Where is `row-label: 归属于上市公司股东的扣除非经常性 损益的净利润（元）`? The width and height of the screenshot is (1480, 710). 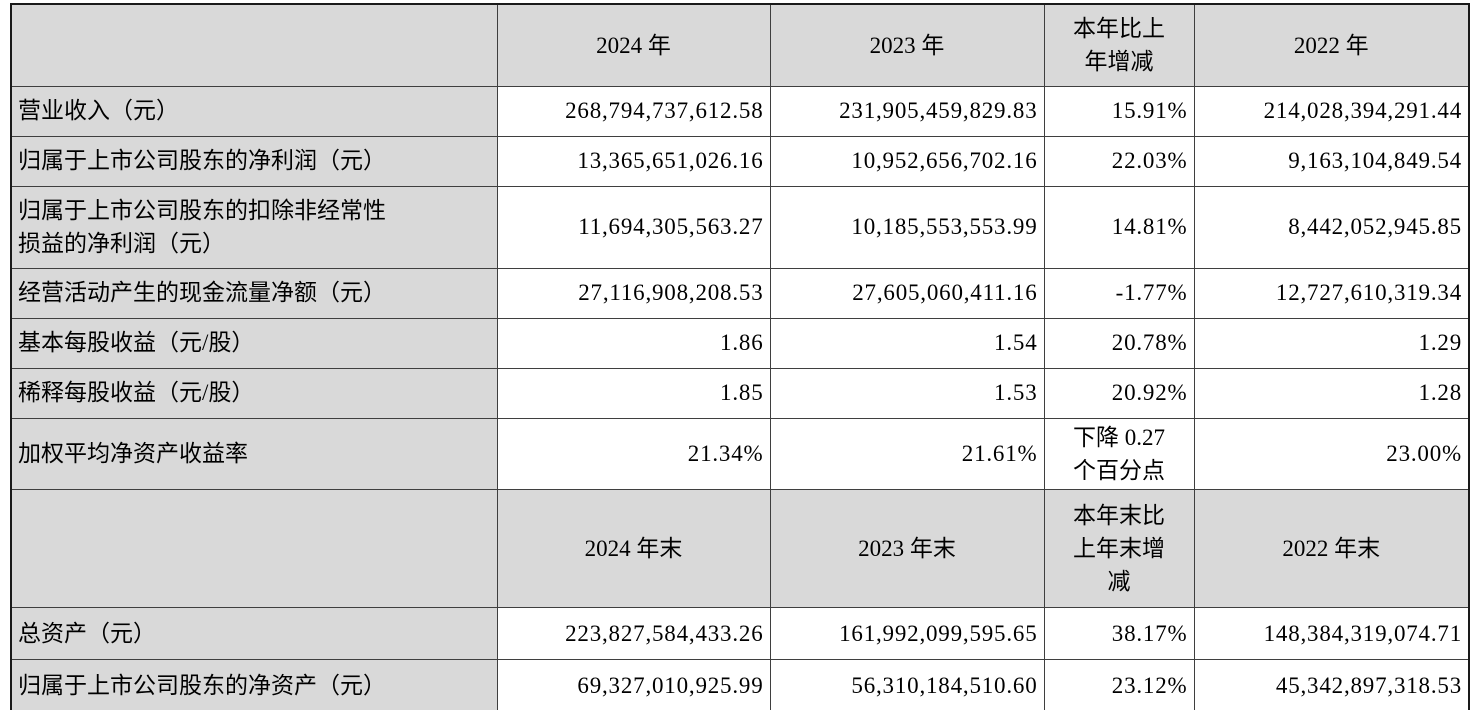 row-label: 归属于上市公司股东的扣除非经常性 损益的净利润（元） is located at coordinates (254, 227).